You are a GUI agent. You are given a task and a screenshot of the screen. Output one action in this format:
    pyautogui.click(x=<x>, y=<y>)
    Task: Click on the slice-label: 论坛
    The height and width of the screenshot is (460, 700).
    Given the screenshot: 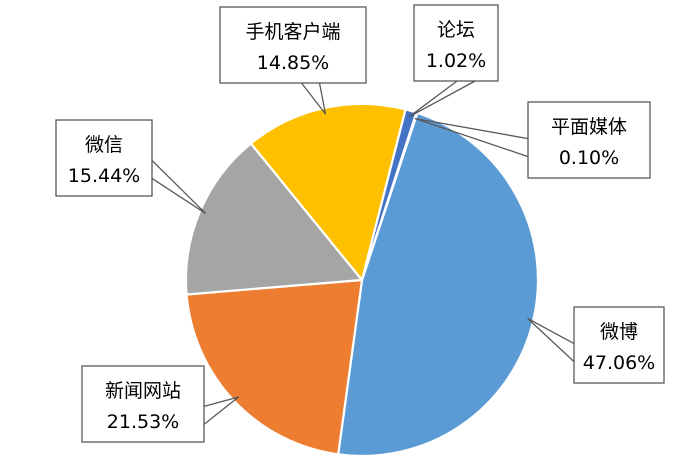 What is the action you would take?
    pyautogui.click(x=456, y=30)
    